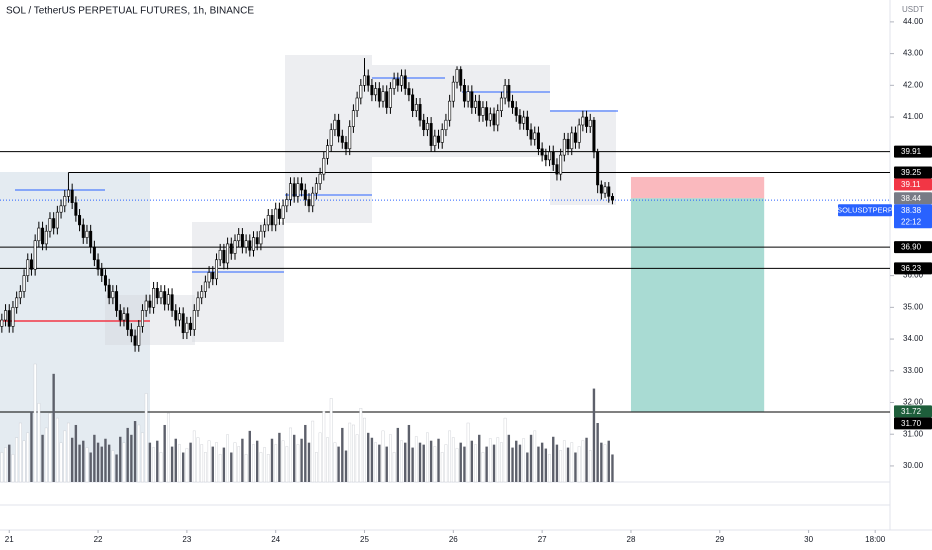 This screenshot has width=932, height=550. What do you see at coordinates (913, 53) in the screenshot?
I see `y-tick-label: 43.00` at bounding box center [913, 53].